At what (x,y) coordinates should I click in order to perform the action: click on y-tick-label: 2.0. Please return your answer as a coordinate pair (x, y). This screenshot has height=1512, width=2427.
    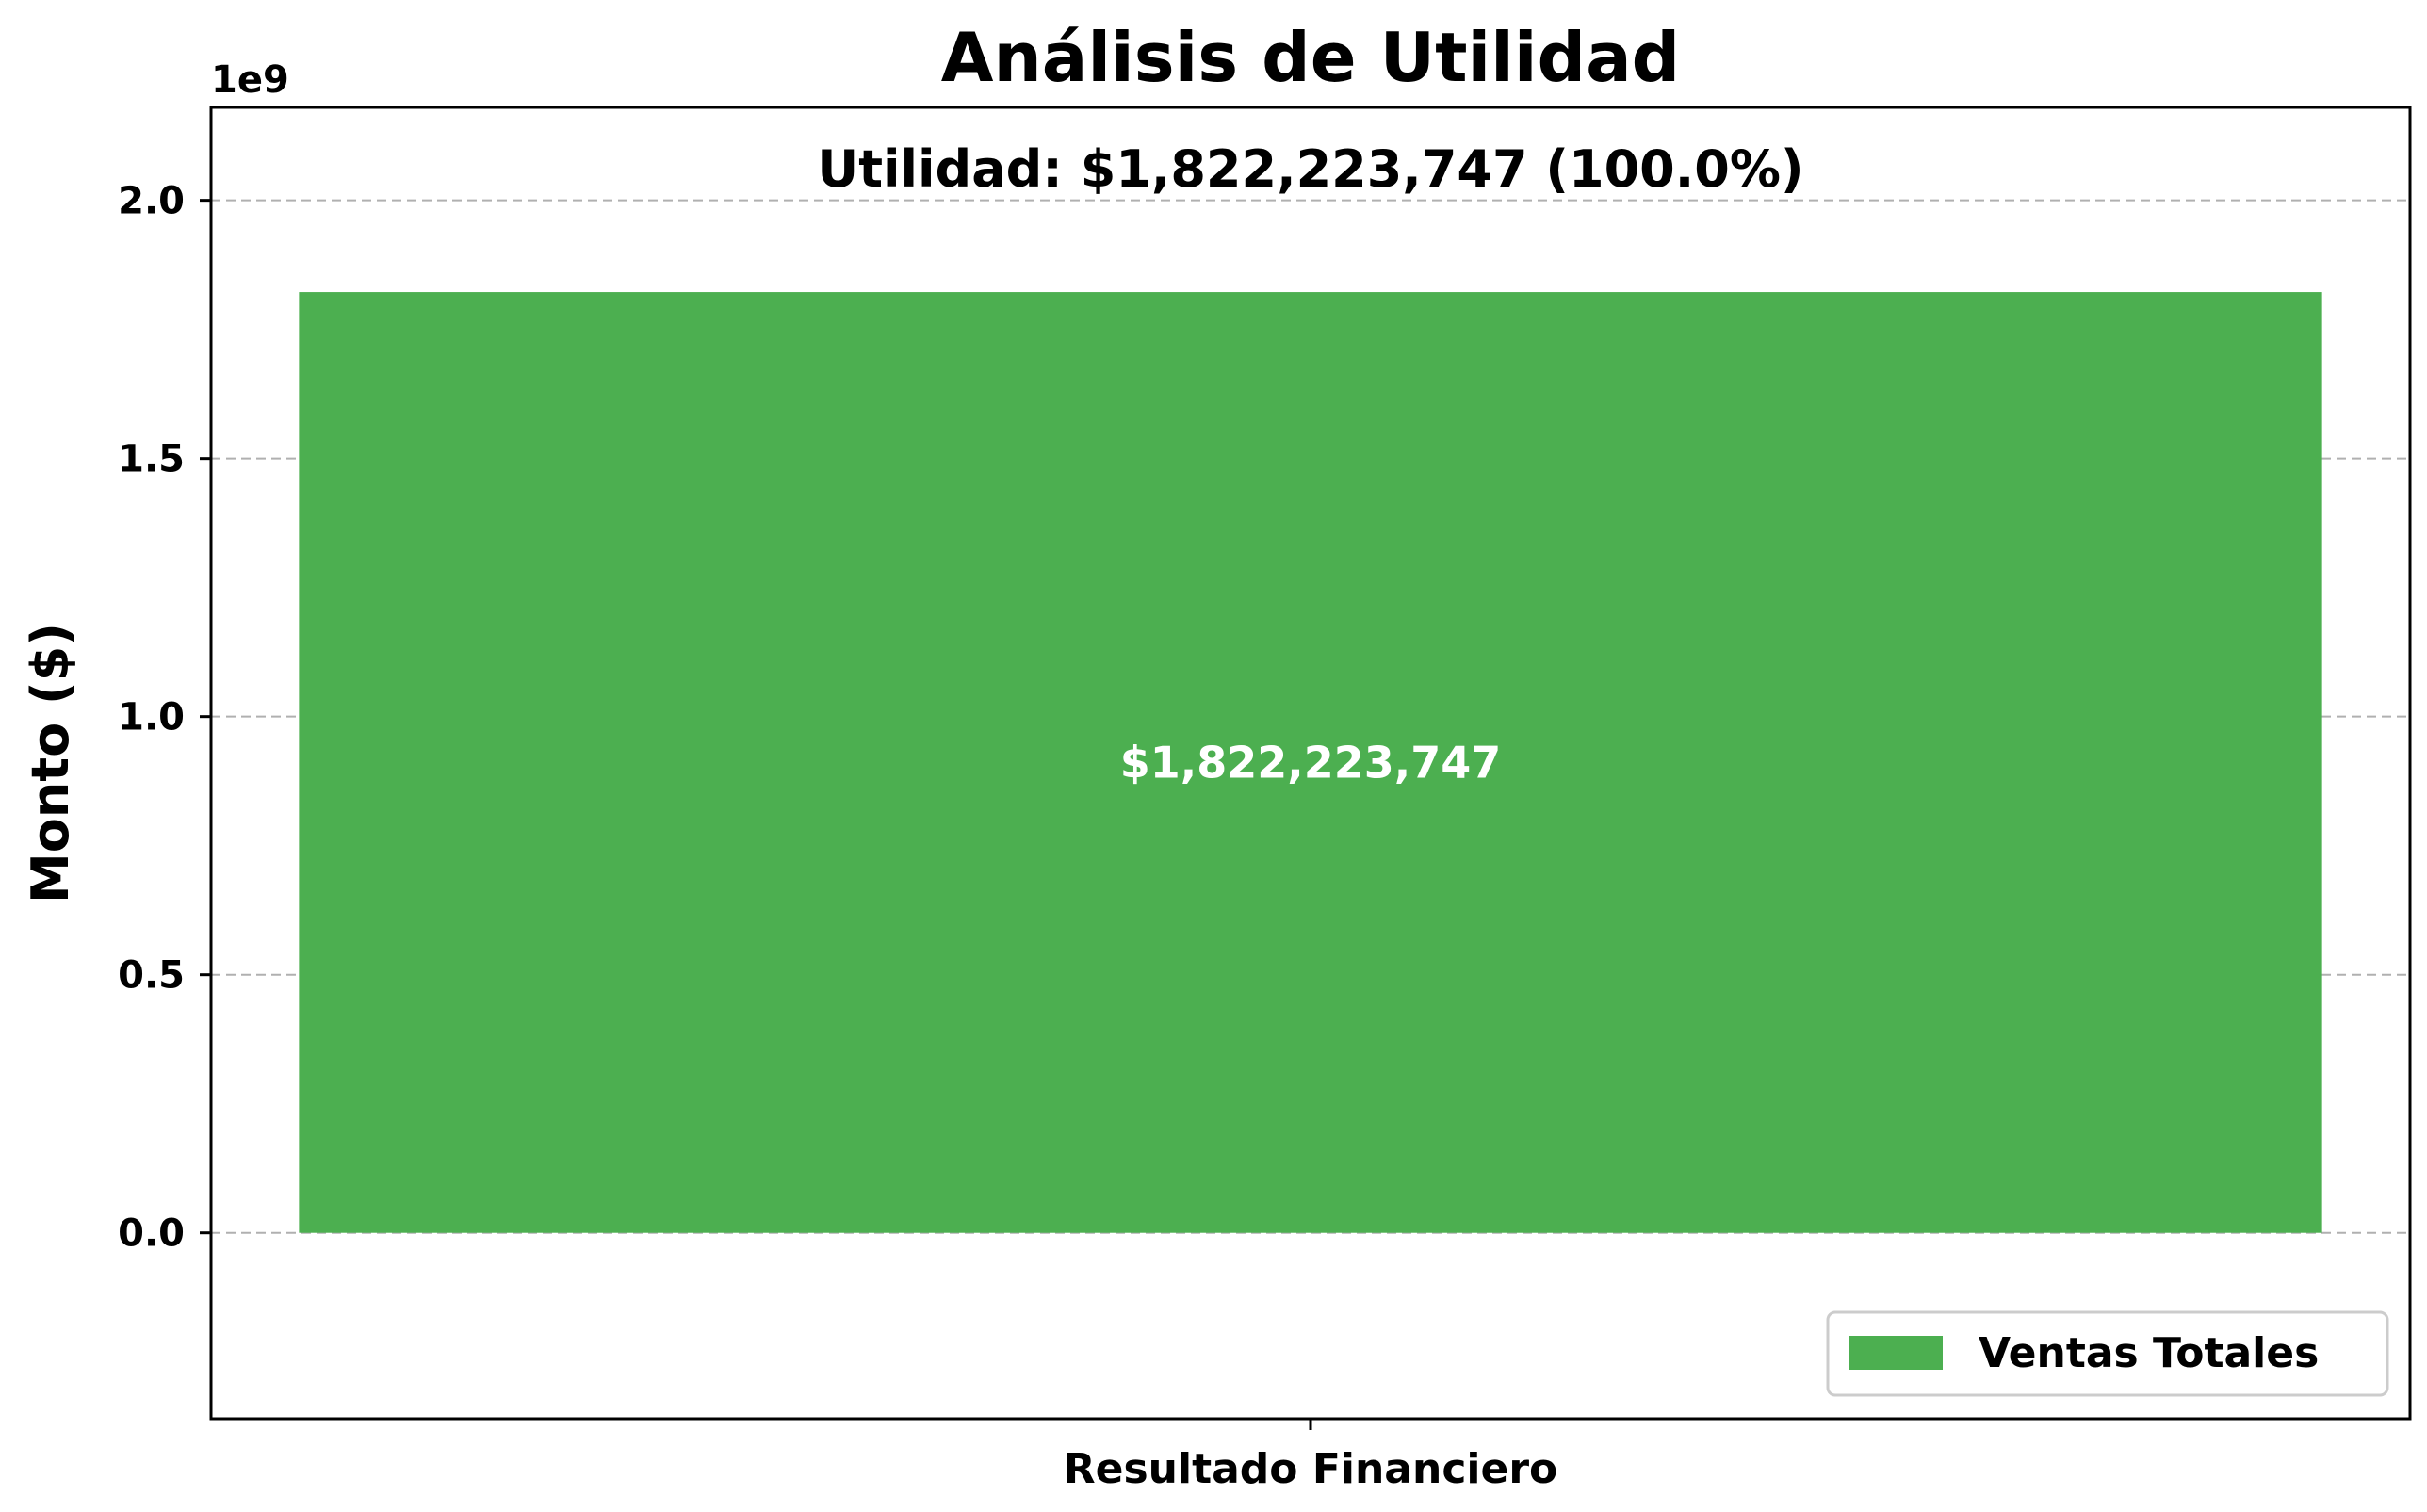
    Looking at the image, I should click on (151, 201).